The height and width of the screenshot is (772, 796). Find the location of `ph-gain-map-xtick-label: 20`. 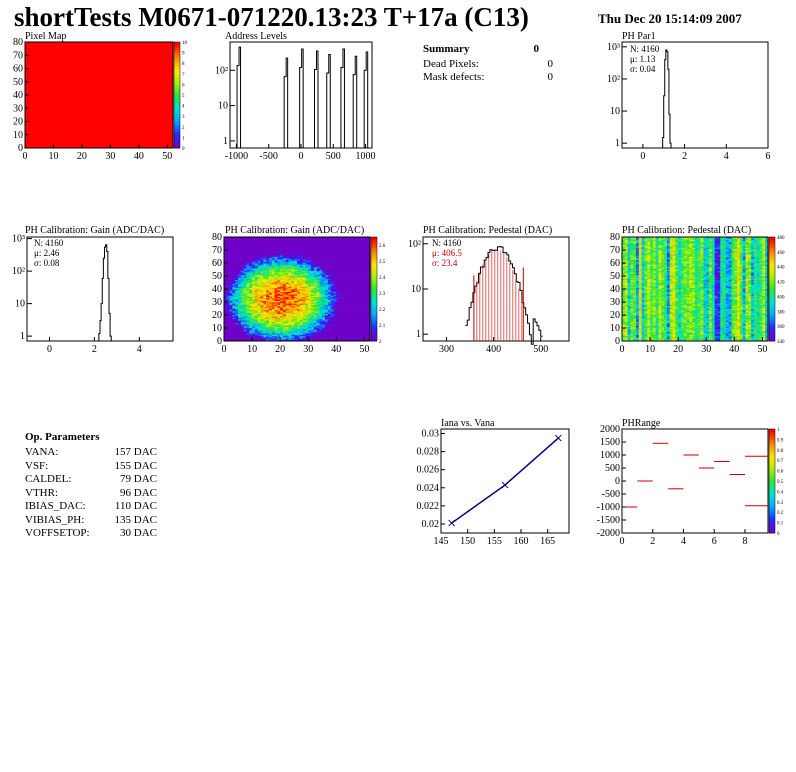

ph-gain-map-xtick-label: 20 is located at coordinates (280, 349).